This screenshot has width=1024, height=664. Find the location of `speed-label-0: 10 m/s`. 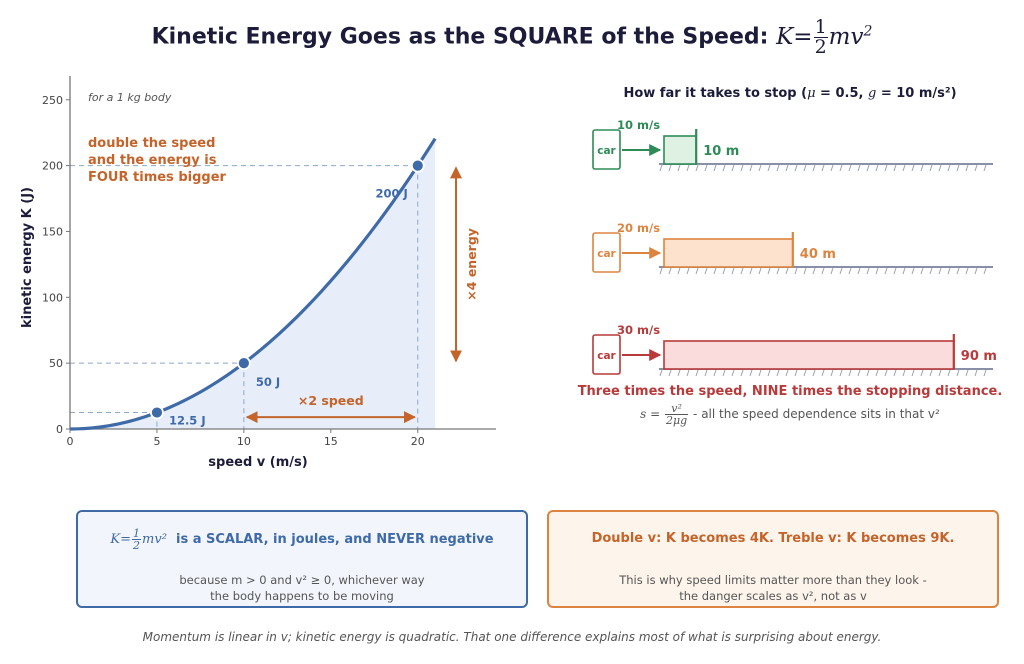

speed-label-0: 10 m/s is located at coordinates (638, 125).